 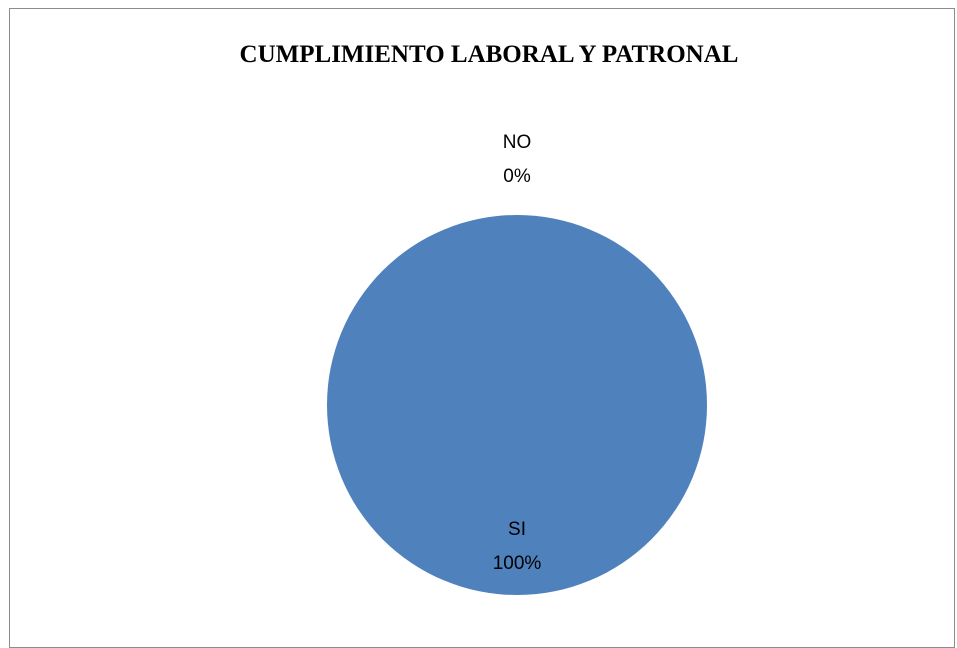 What do you see at coordinates (517, 142) in the screenshot?
I see `slice-label-no: NO` at bounding box center [517, 142].